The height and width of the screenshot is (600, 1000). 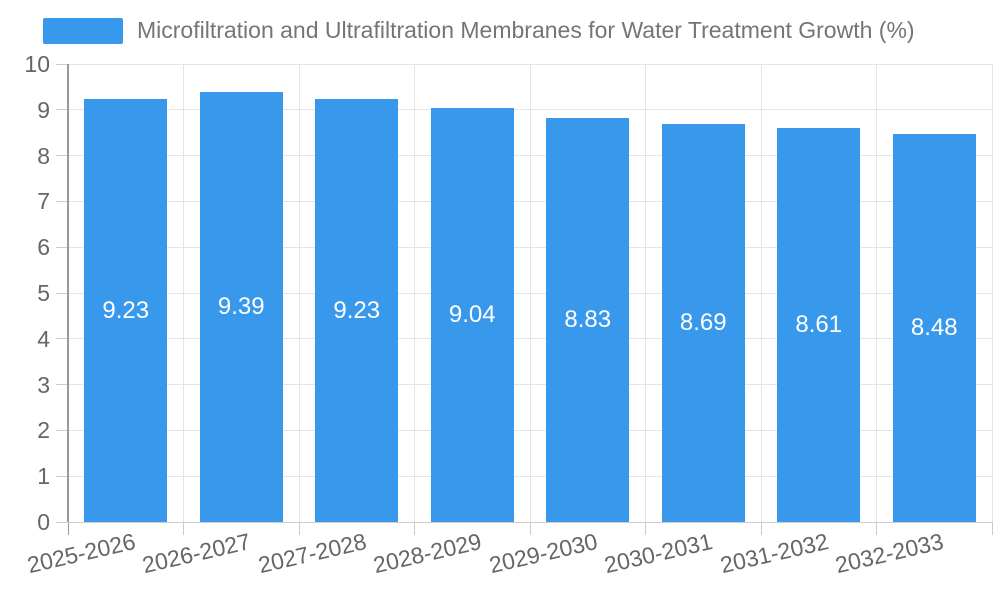 I want to click on x-axis-line, so click(x=530, y=522).